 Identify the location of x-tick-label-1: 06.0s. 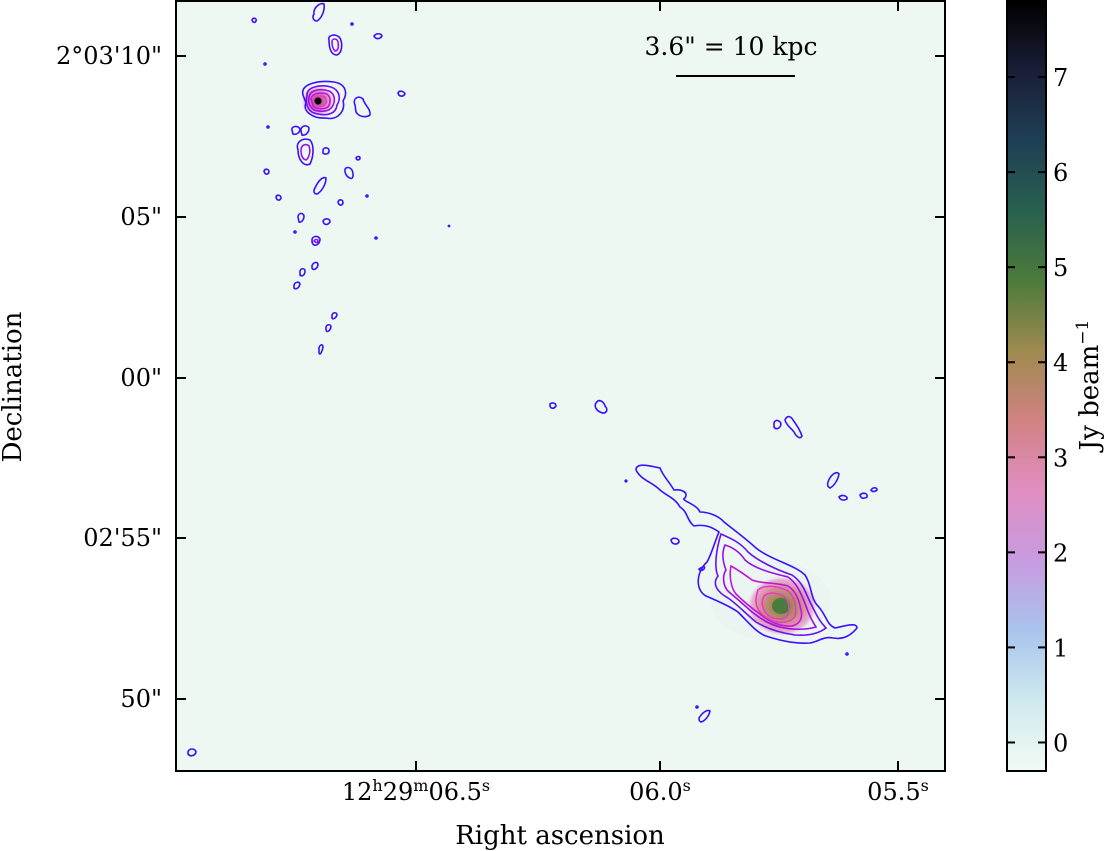
(660, 791).